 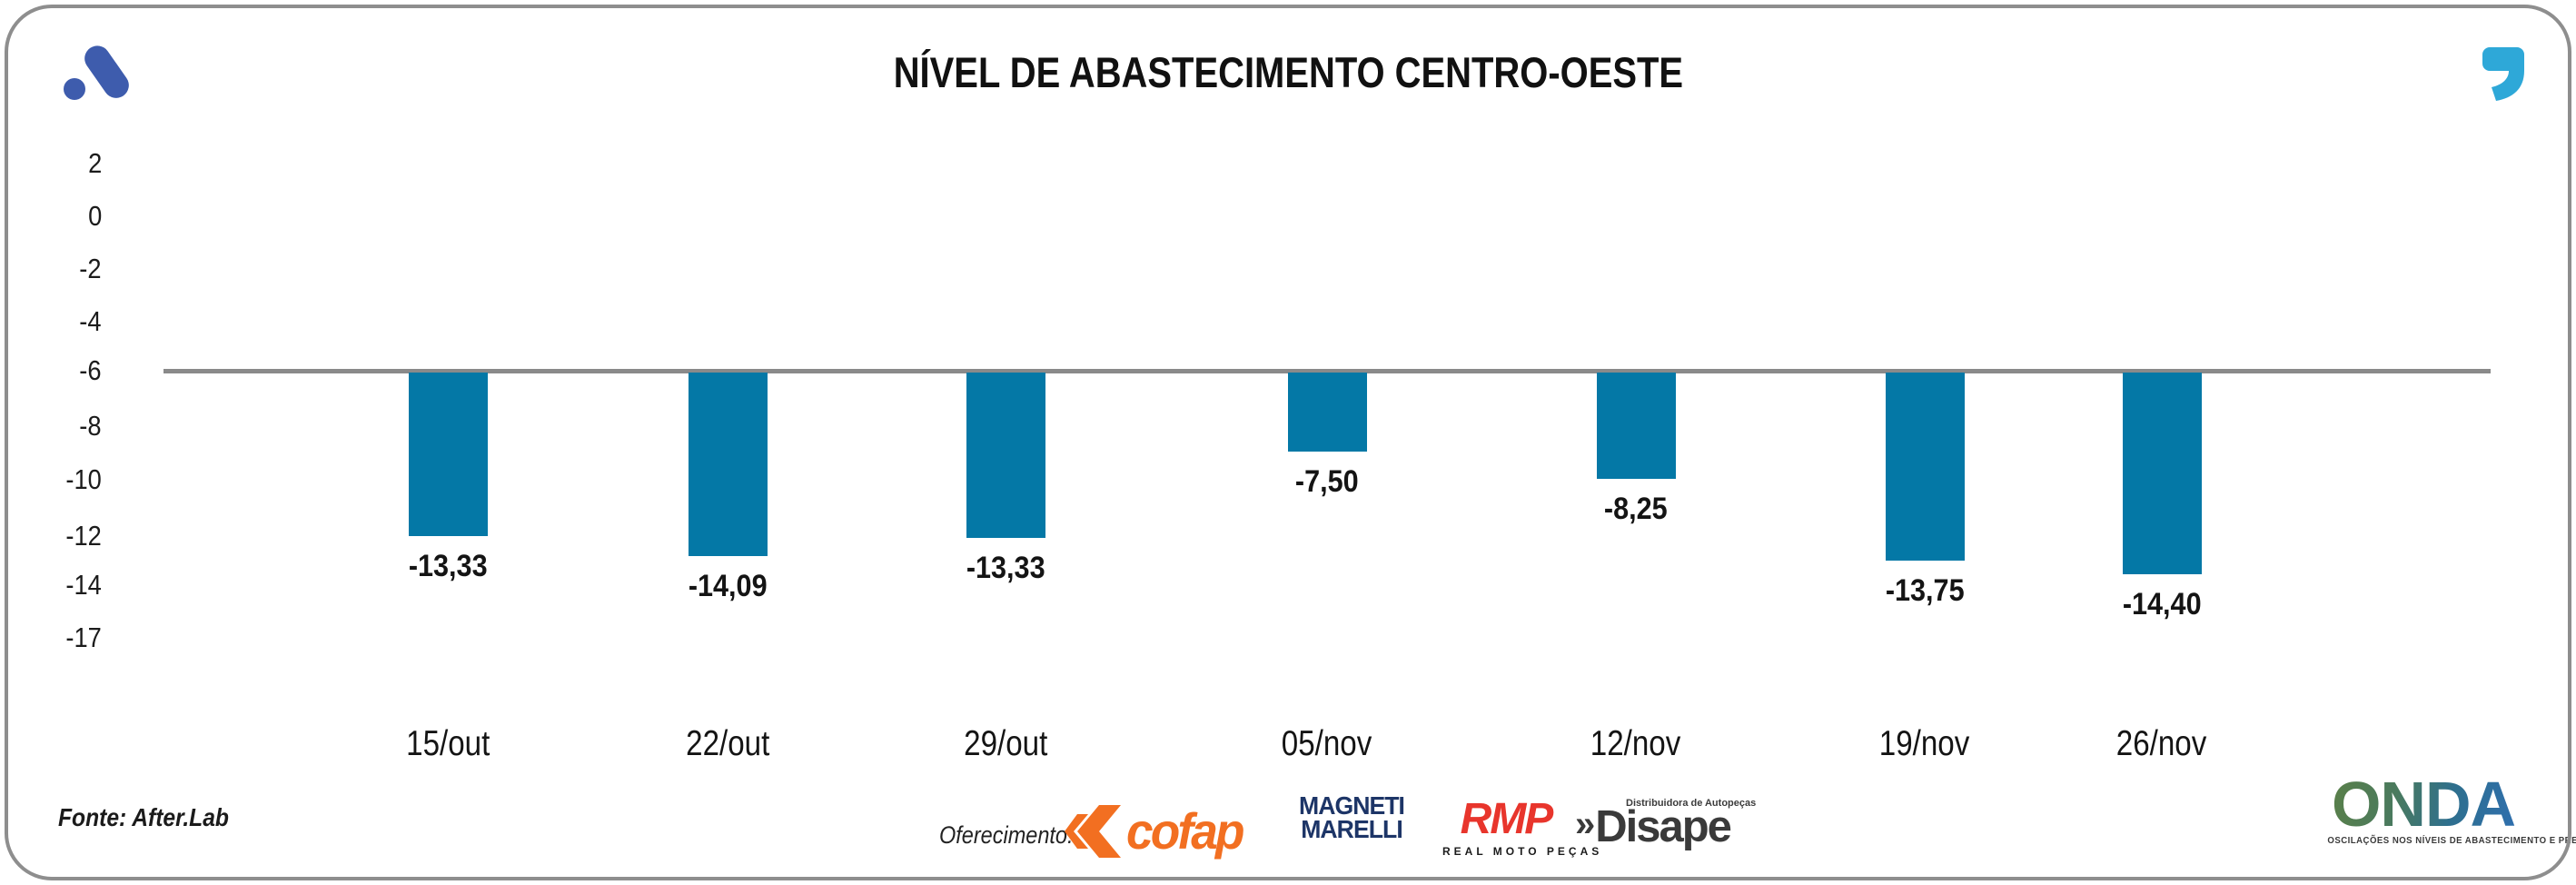 What do you see at coordinates (1288, 72) in the screenshot?
I see `page-title: NÍVEL DE ABASTECIMENTO CENTRO-OESTE` at bounding box center [1288, 72].